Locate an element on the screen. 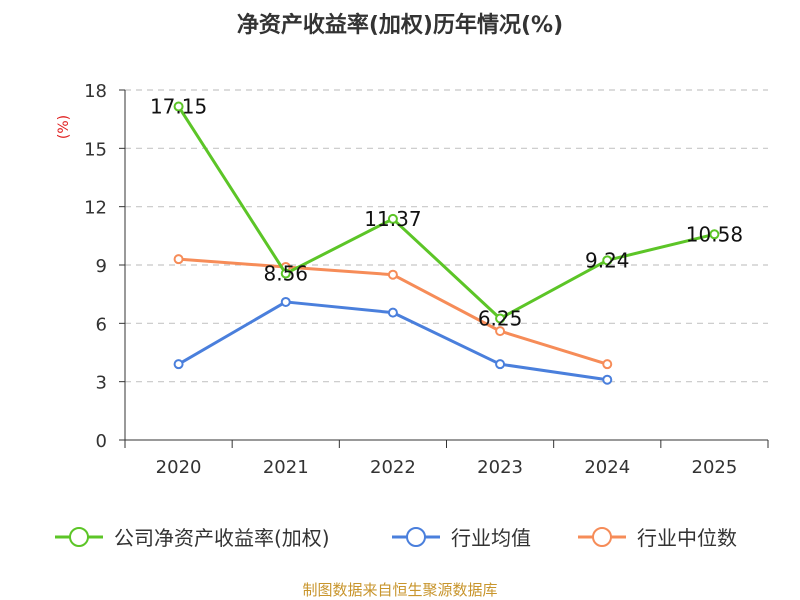  legend: 公司净资产收益率(加权) 行业均值 行业中位数 is located at coordinates (396, 538).